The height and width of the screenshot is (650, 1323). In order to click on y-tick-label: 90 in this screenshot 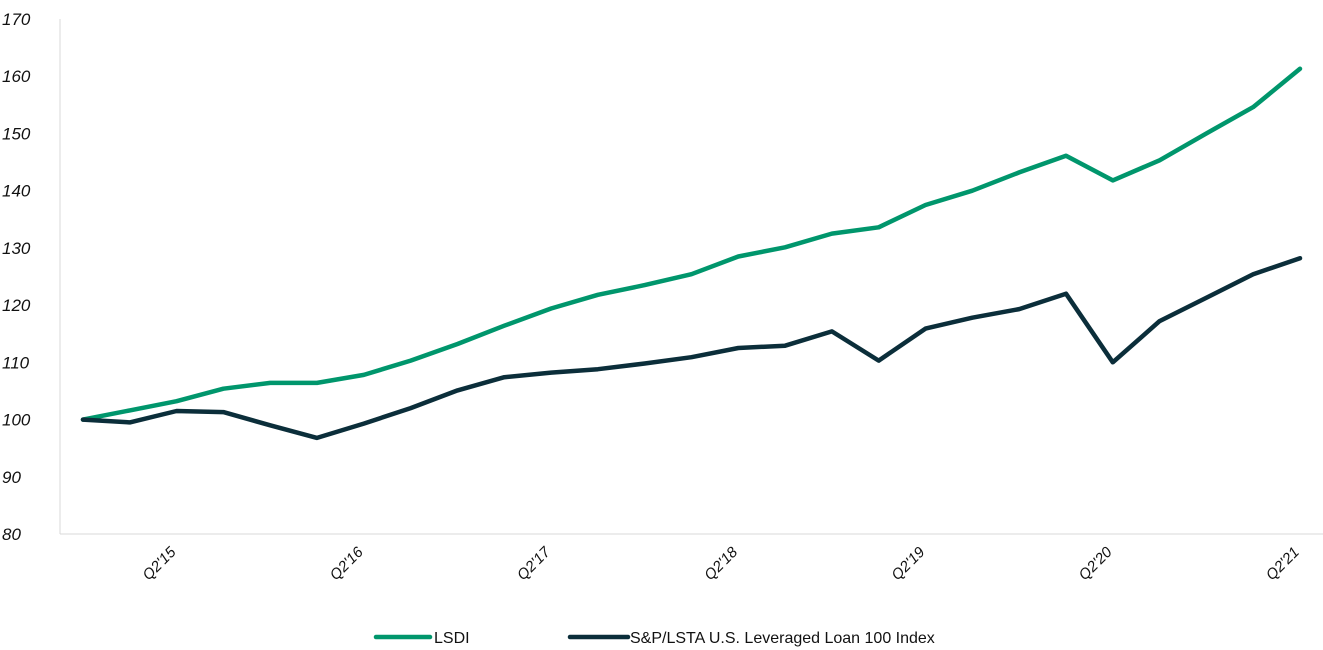, I will do `click(11, 477)`.